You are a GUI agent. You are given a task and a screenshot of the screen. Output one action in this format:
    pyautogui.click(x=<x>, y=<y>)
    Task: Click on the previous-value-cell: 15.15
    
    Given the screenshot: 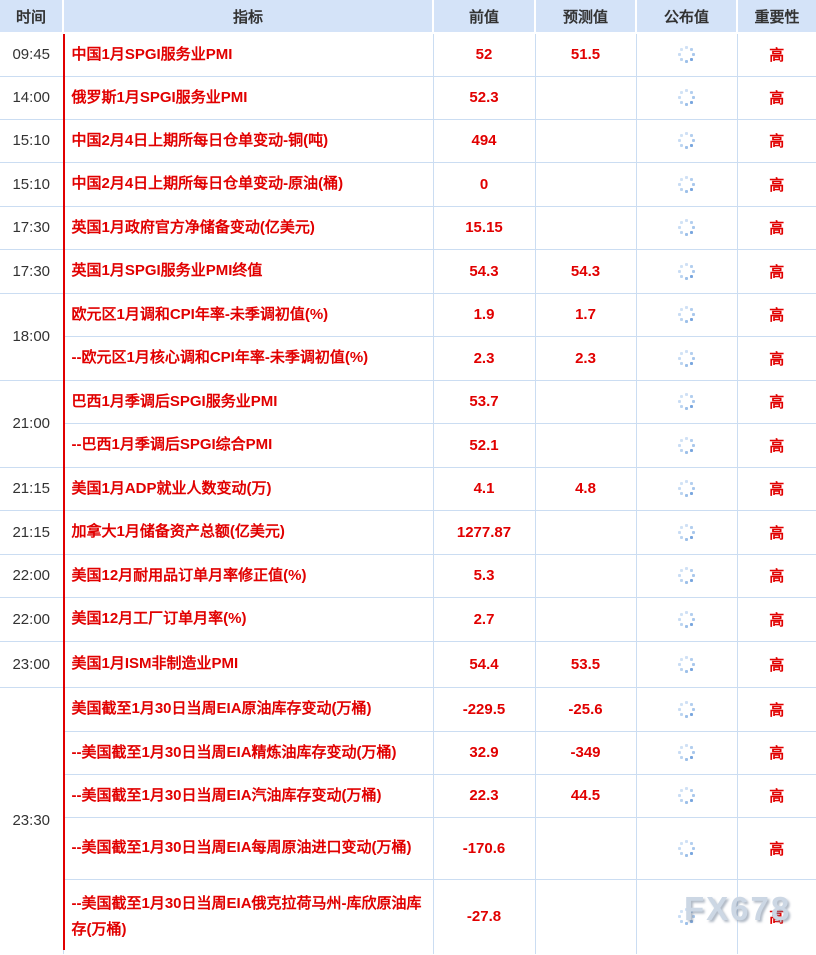 What is the action you would take?
    pyautogui.click(x=484, y=227)
    